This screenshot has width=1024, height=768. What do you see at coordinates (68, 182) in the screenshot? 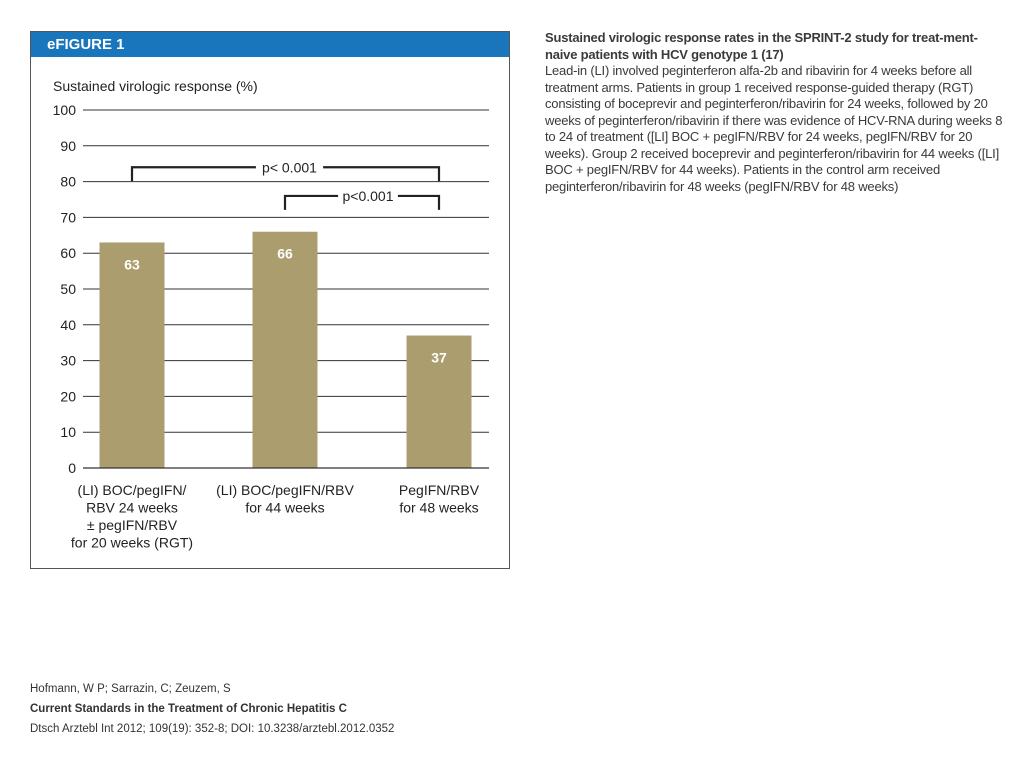
I see `y-tick-label: 80` at bounding box center [68, 182].